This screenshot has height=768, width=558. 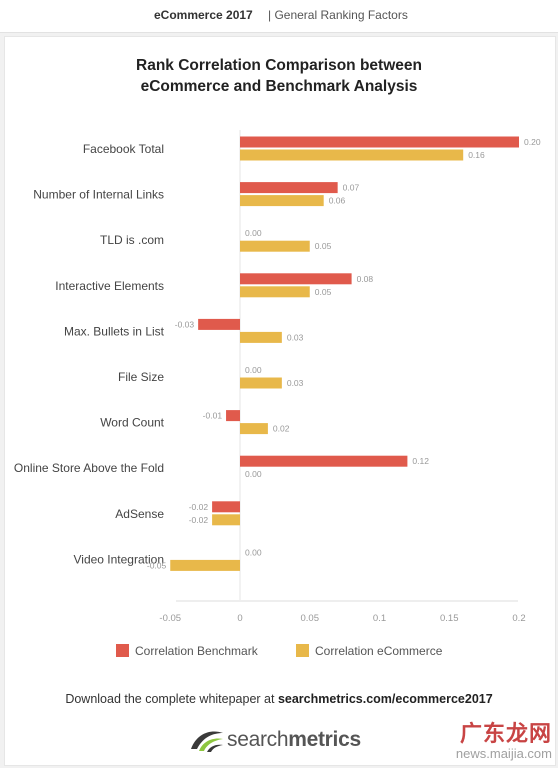 What do you see at coordinates (203, 15) in the screenshot?
I see `header-title: eCommerce 2017` at bounding box center [203, 15].